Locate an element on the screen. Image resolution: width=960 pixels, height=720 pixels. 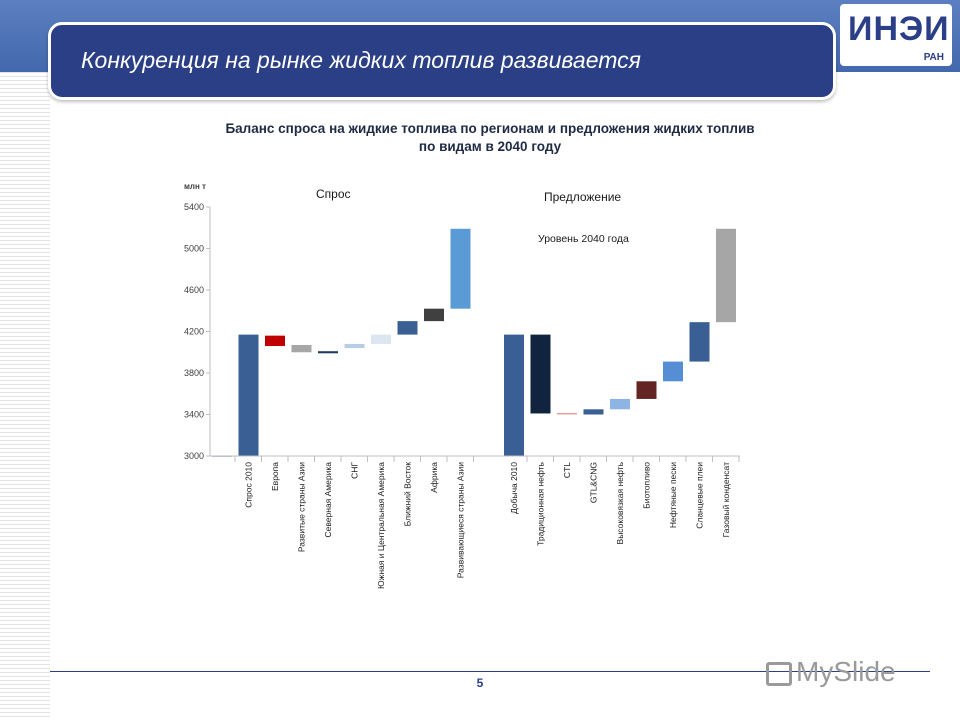
y-tick-label: 3000 is located at coordinates (194, 456).